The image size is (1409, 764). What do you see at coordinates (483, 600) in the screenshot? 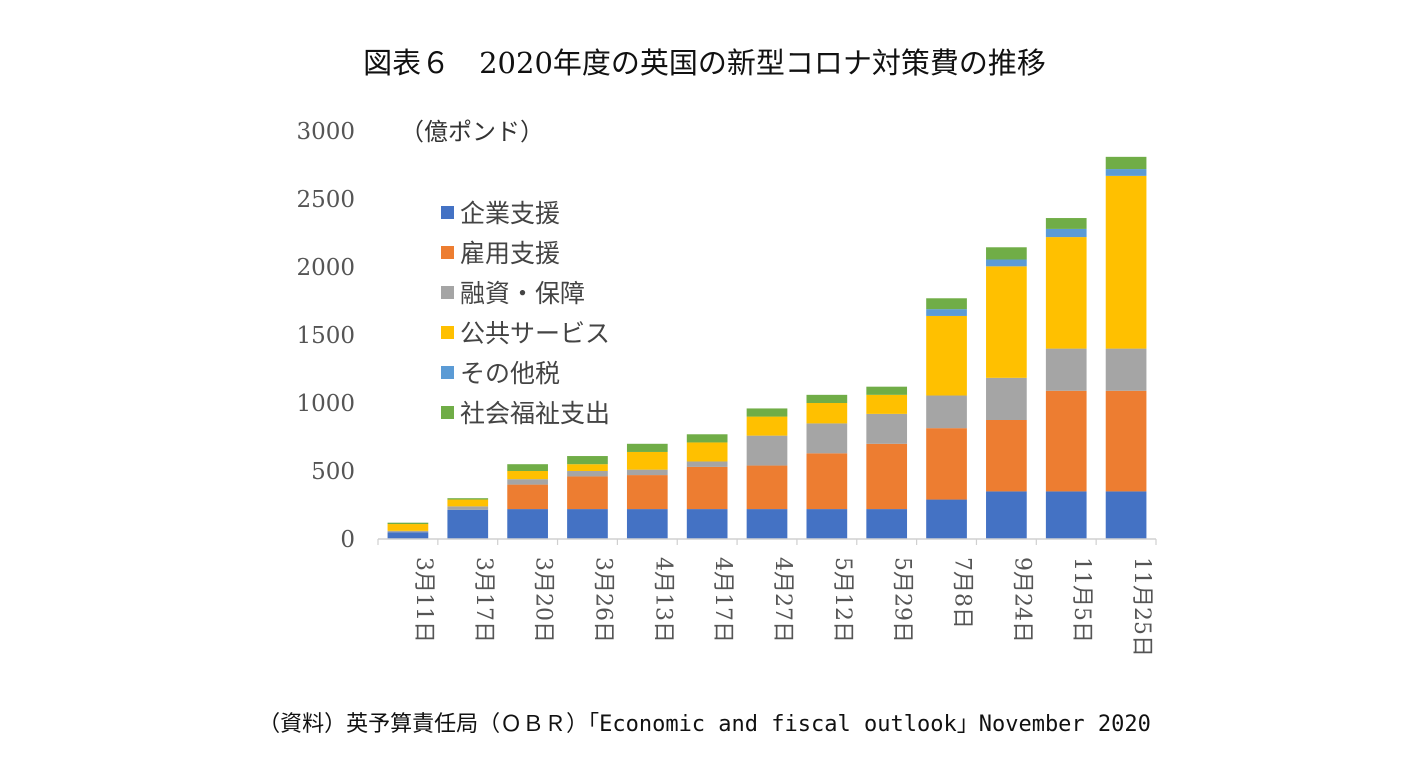
I see `x-tick-label: 3月17日` at bounding box center [483, 600].